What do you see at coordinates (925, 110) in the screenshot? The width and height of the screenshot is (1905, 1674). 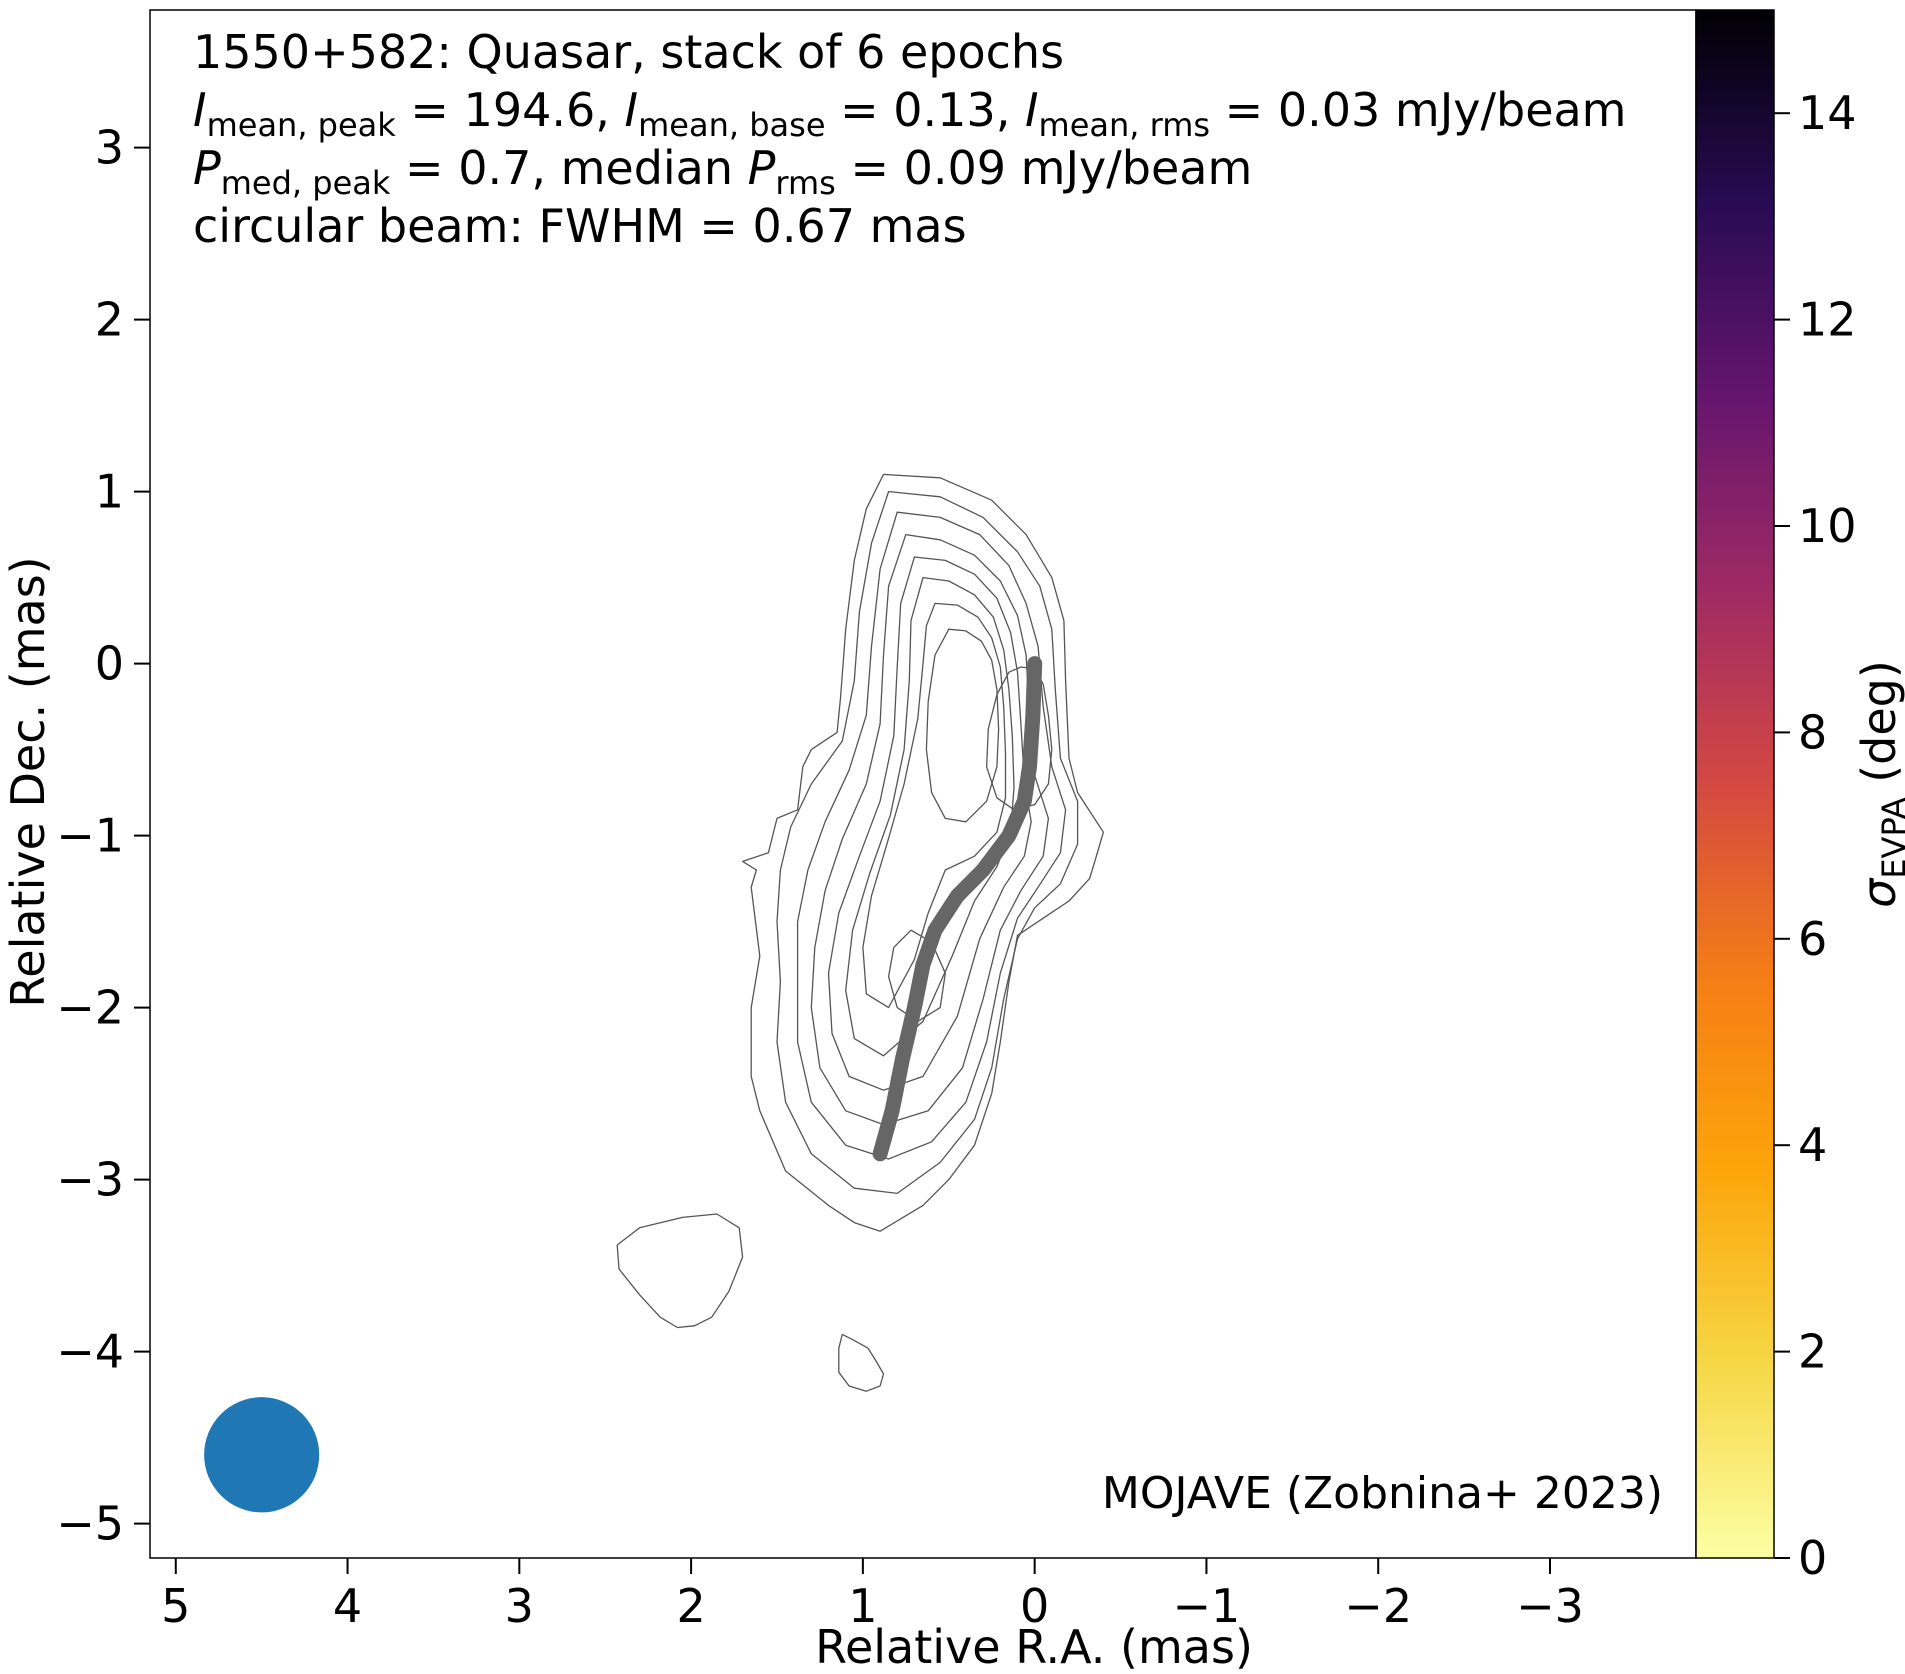 I see `i-base-value: = 0.13,` at bounding box center [925, 110].